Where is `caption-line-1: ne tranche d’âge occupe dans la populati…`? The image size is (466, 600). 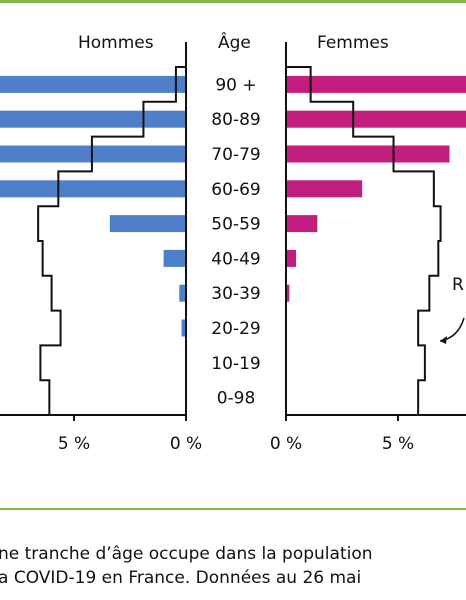
caption-line-1: ne tranche d’âge occupe dans la populati… is located at coordinates (186, 554).